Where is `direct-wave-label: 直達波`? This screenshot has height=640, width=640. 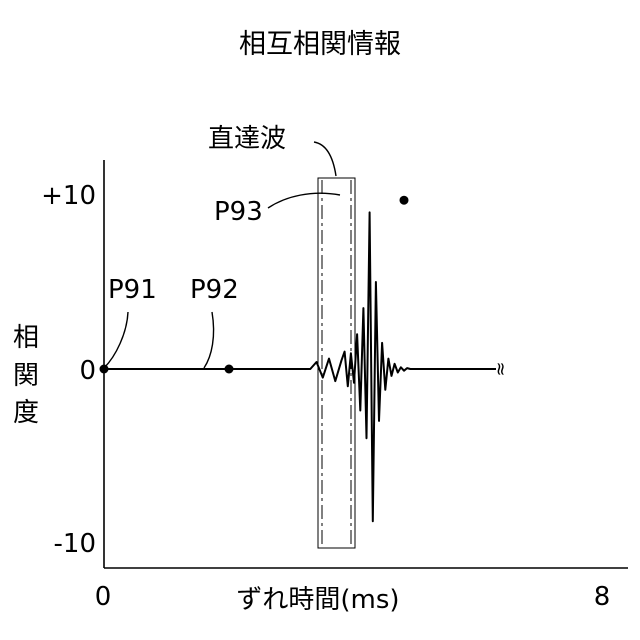
direct-wave-label: 直達波 is located at coordinates (247, 139).